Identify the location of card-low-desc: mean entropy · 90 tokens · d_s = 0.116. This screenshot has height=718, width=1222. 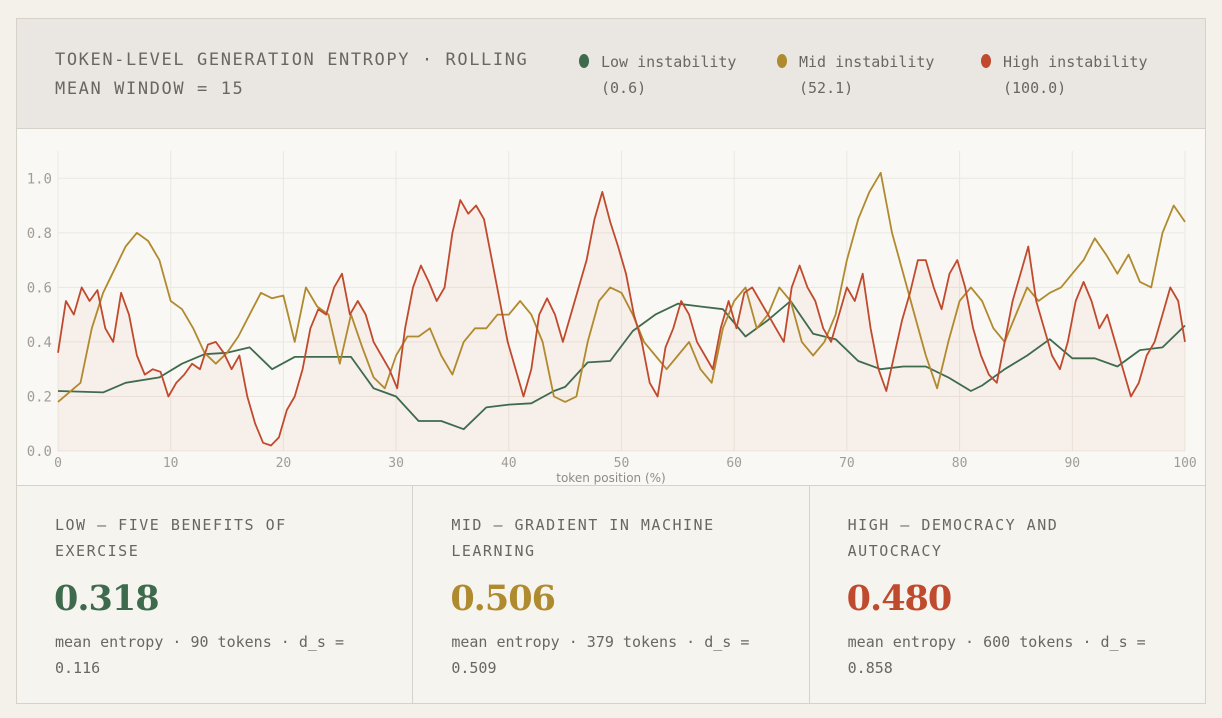
(199, 655).